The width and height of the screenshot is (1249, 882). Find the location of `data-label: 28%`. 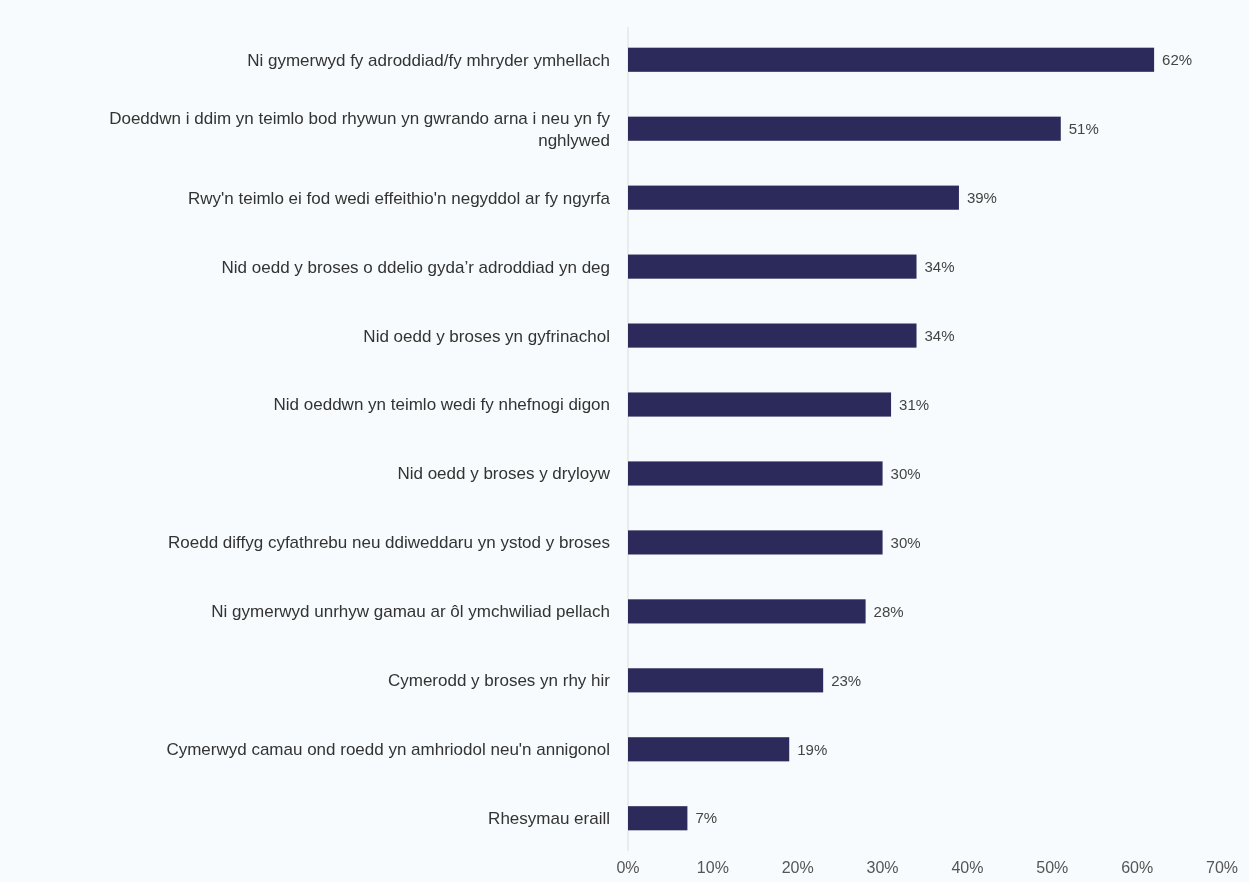

data-label: 28% is located at coordinates (888, 611).